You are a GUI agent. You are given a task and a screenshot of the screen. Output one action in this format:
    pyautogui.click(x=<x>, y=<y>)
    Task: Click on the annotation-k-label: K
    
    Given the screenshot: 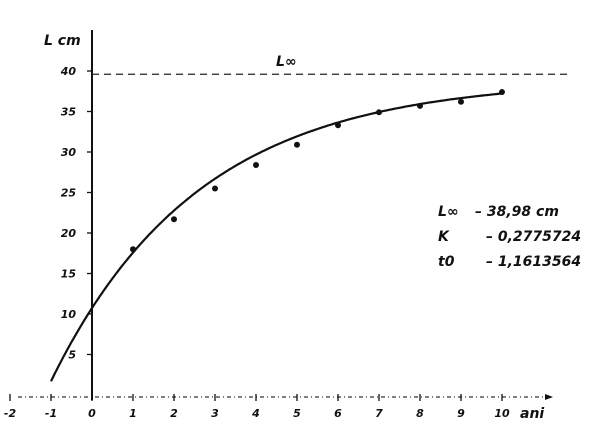 What is the action you would take?
    pyautogui.click(x=444, y=237)
    